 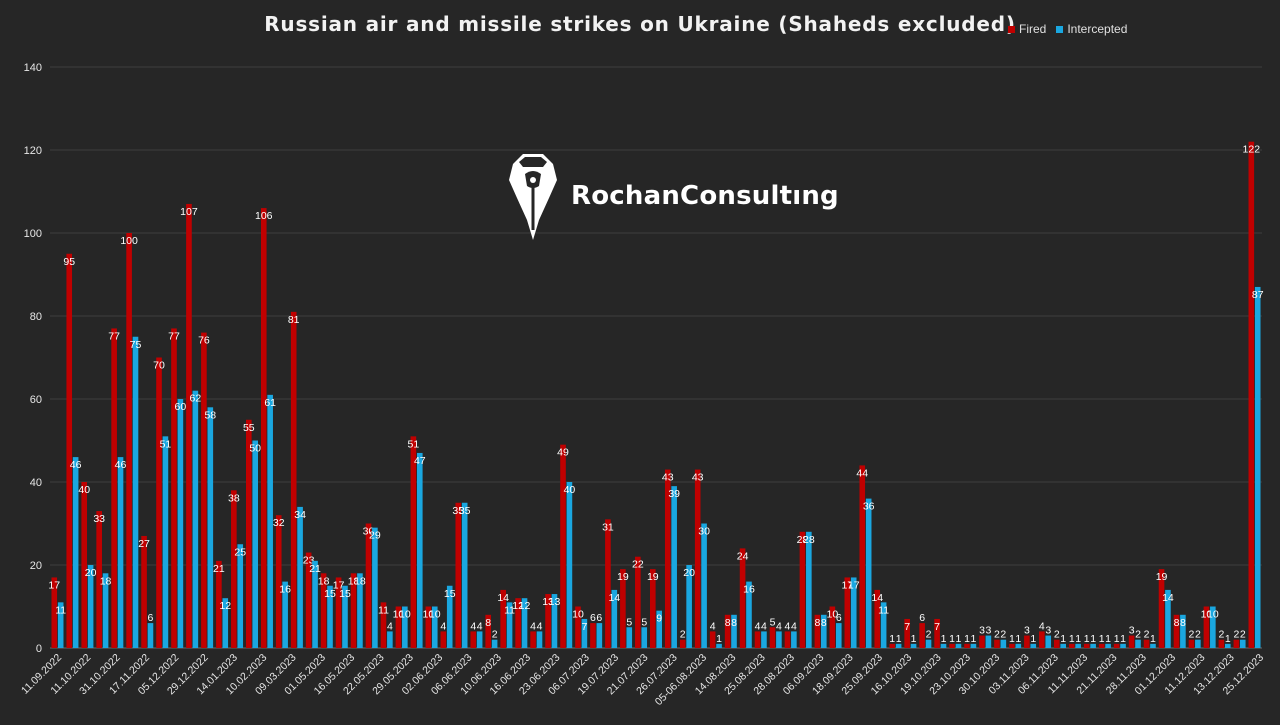 I want to click on label-fired: 43, so click(x=698, y=478).